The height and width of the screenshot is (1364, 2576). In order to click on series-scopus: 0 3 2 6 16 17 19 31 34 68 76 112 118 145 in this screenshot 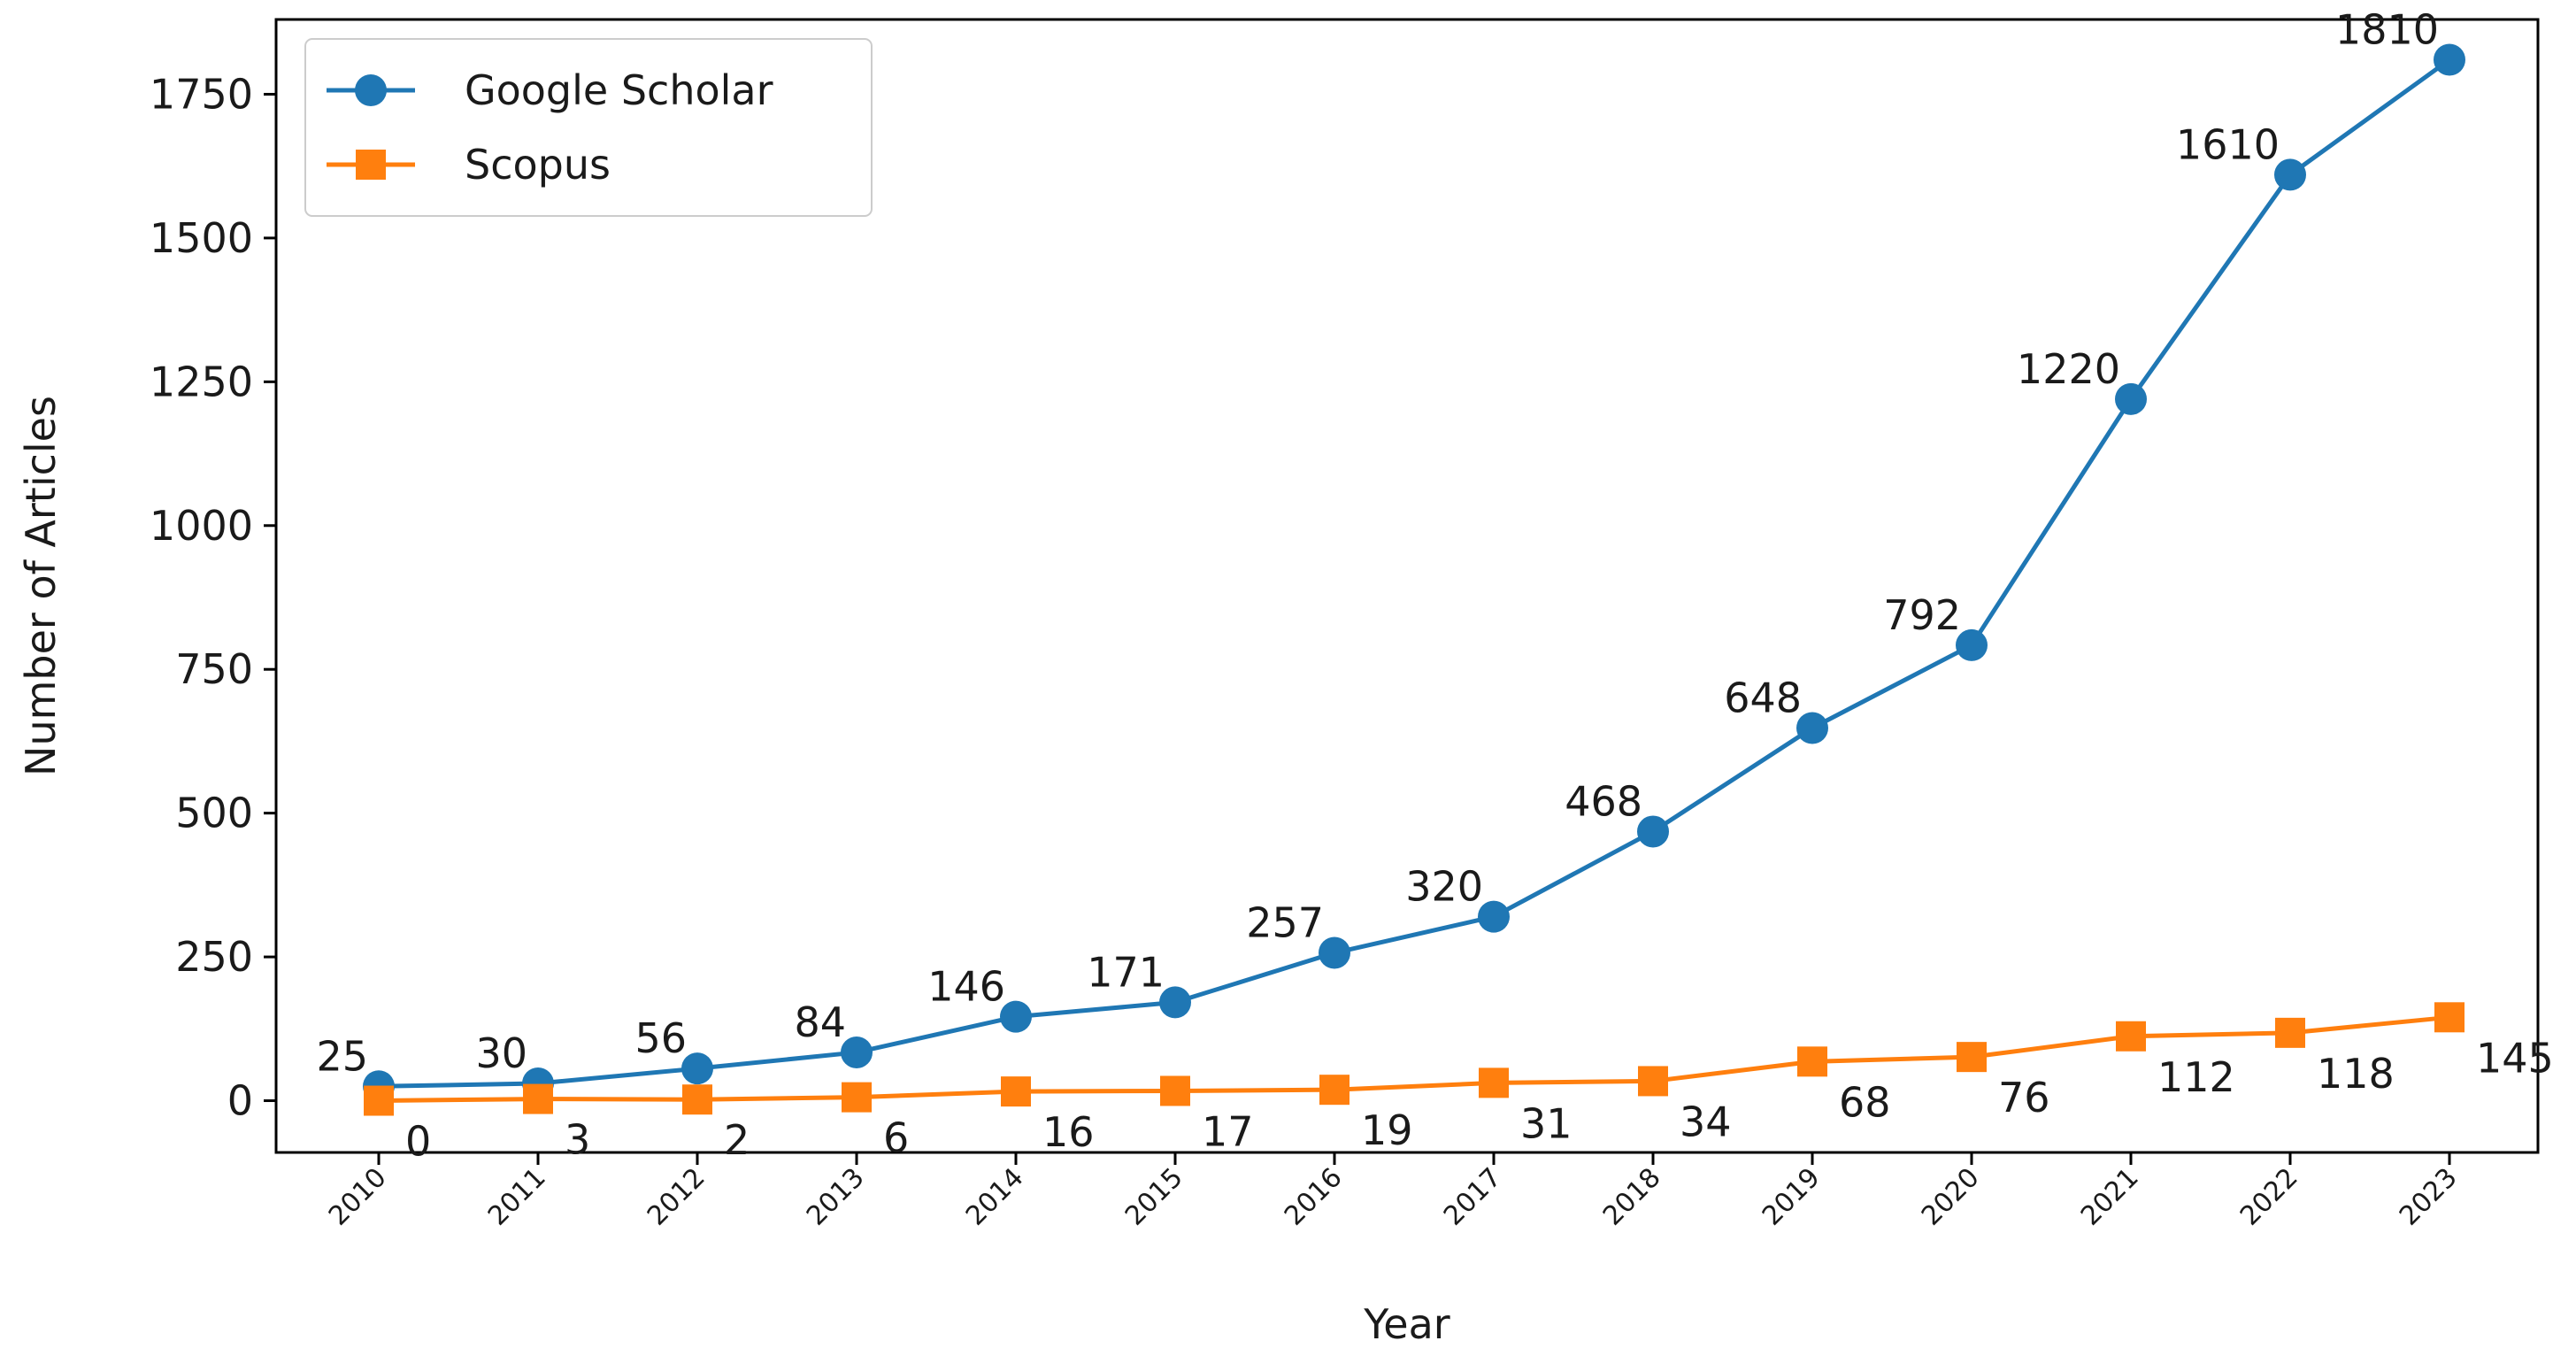, I will do `click(1459, 1084)`.